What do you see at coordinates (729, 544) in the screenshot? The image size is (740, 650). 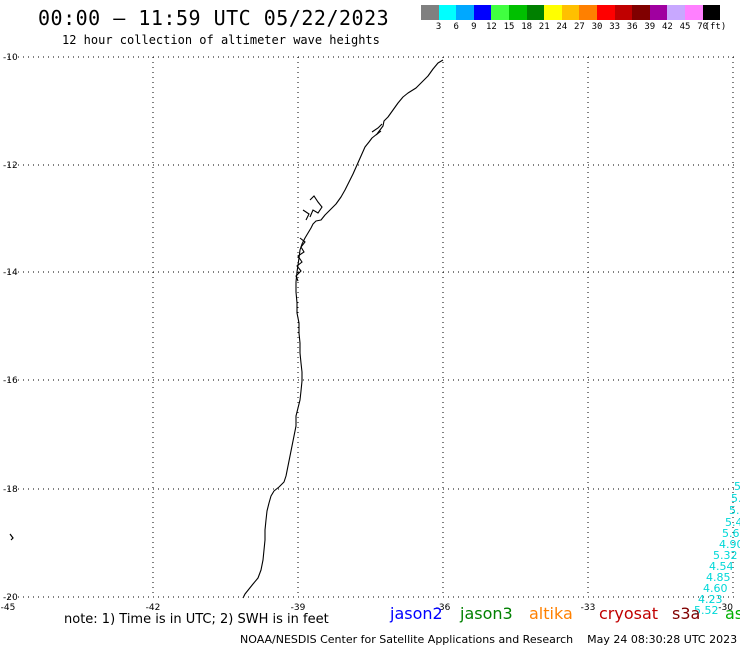 I see `wave-value: 4.90` at bounding box center [729, 544].